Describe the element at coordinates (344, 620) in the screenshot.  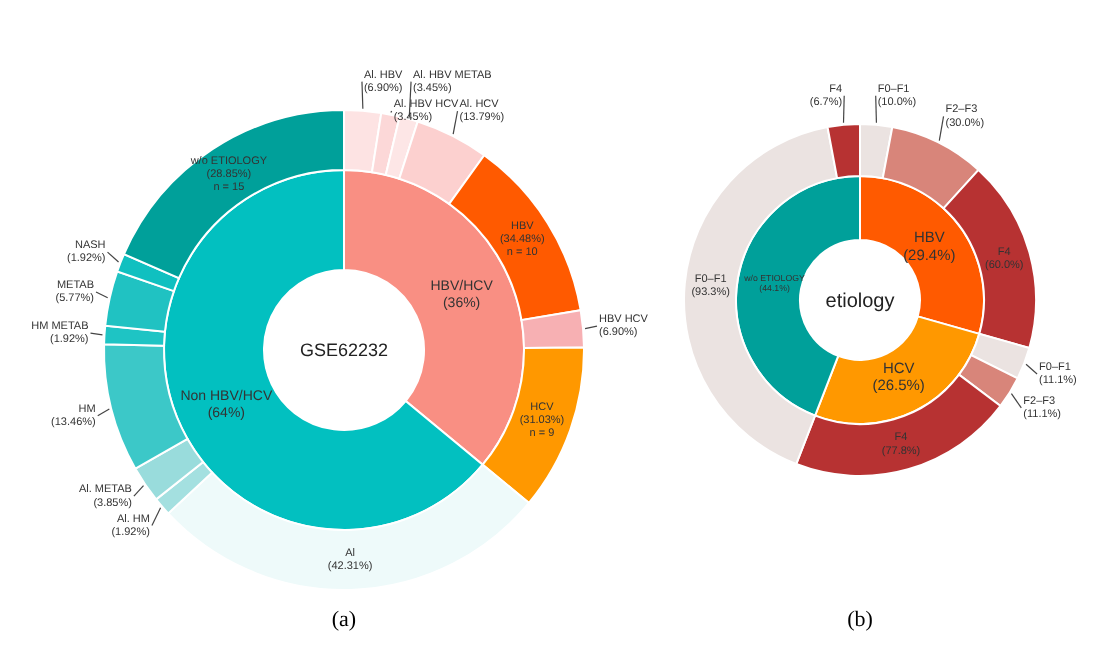
I see `text: (a)` at that location.